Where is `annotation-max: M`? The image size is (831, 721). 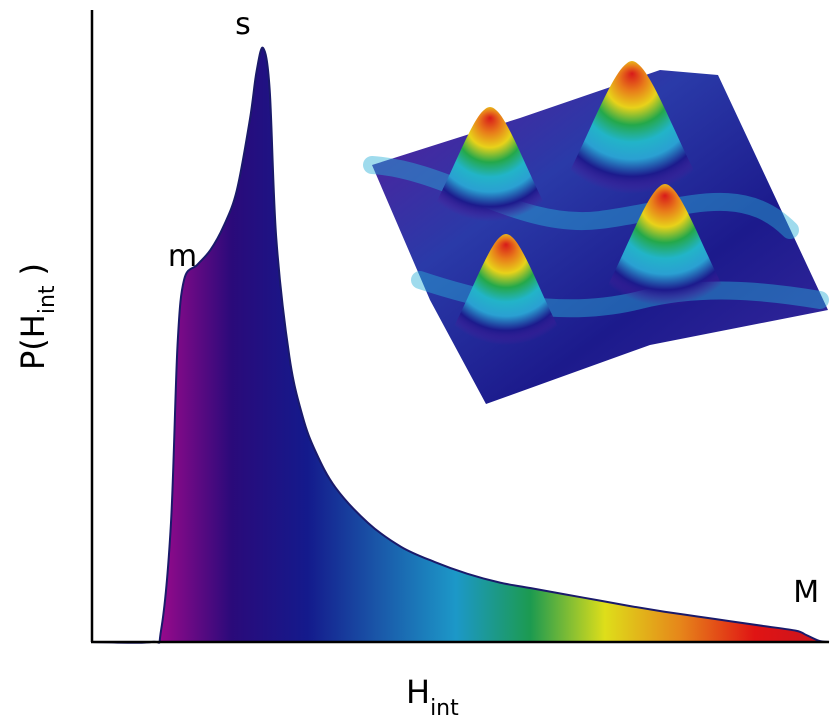
annotation-max: M is located at coordinates (806, 592).